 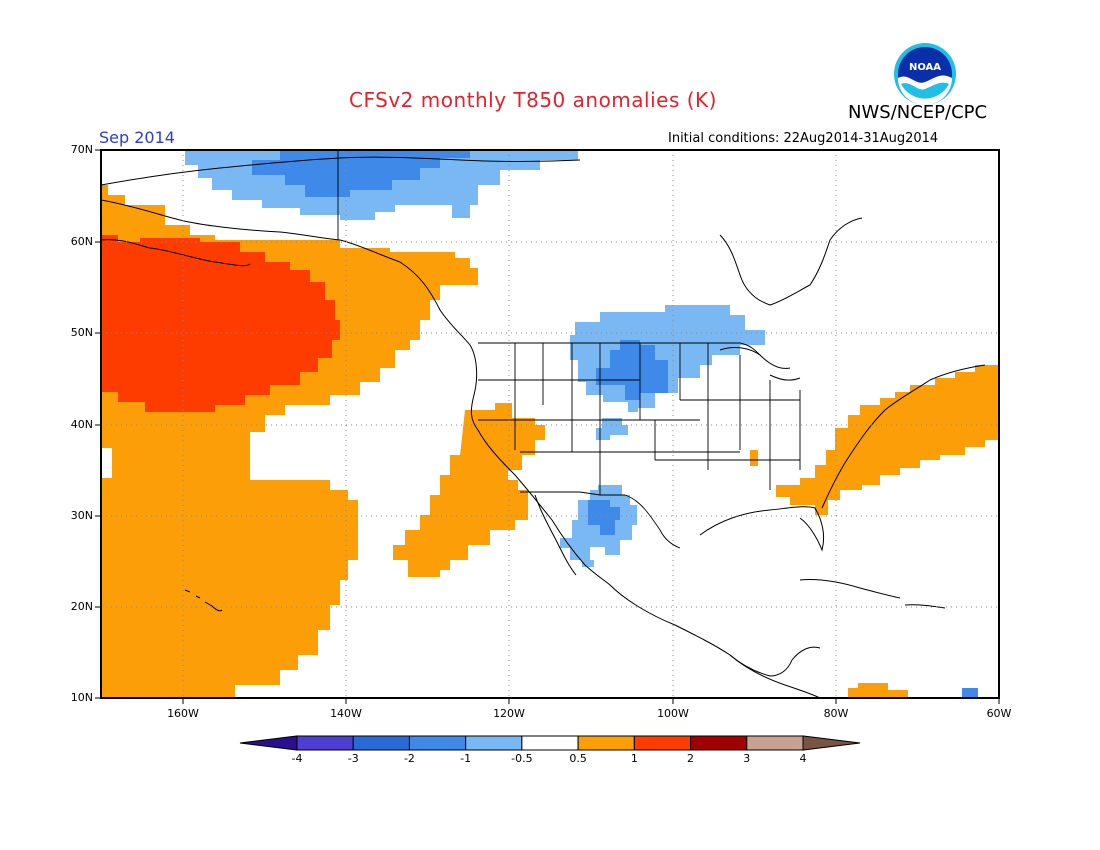 I want to click on noaa-logo-icon: NOAA, so click(x=925, y=74).